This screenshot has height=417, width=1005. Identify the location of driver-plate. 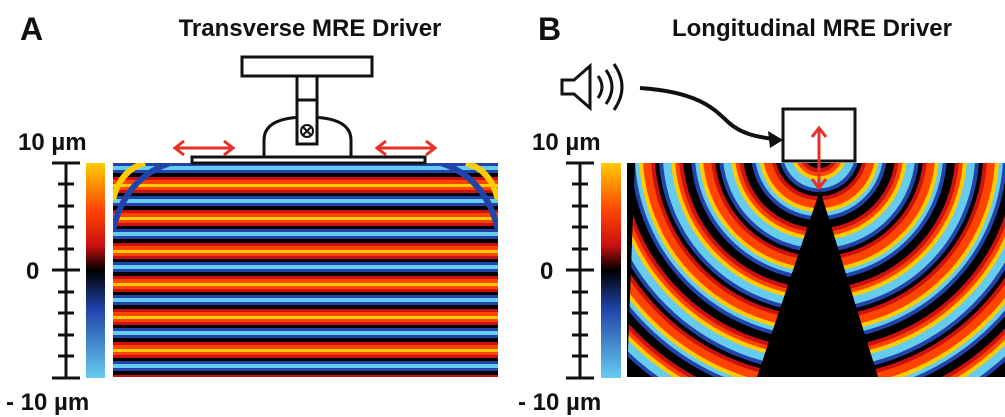
(308, 160).